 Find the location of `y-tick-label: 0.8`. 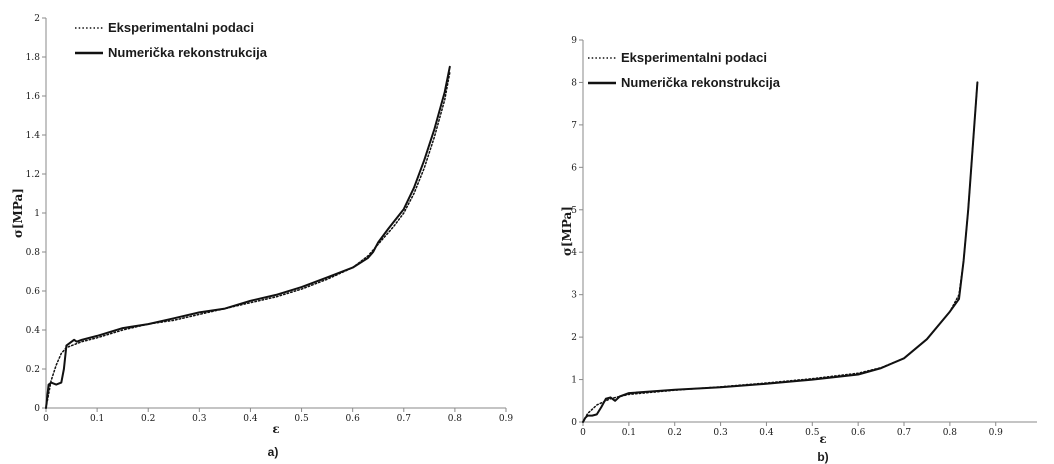

y-tick-label: 0.8 is located at coordinates (33, 253).